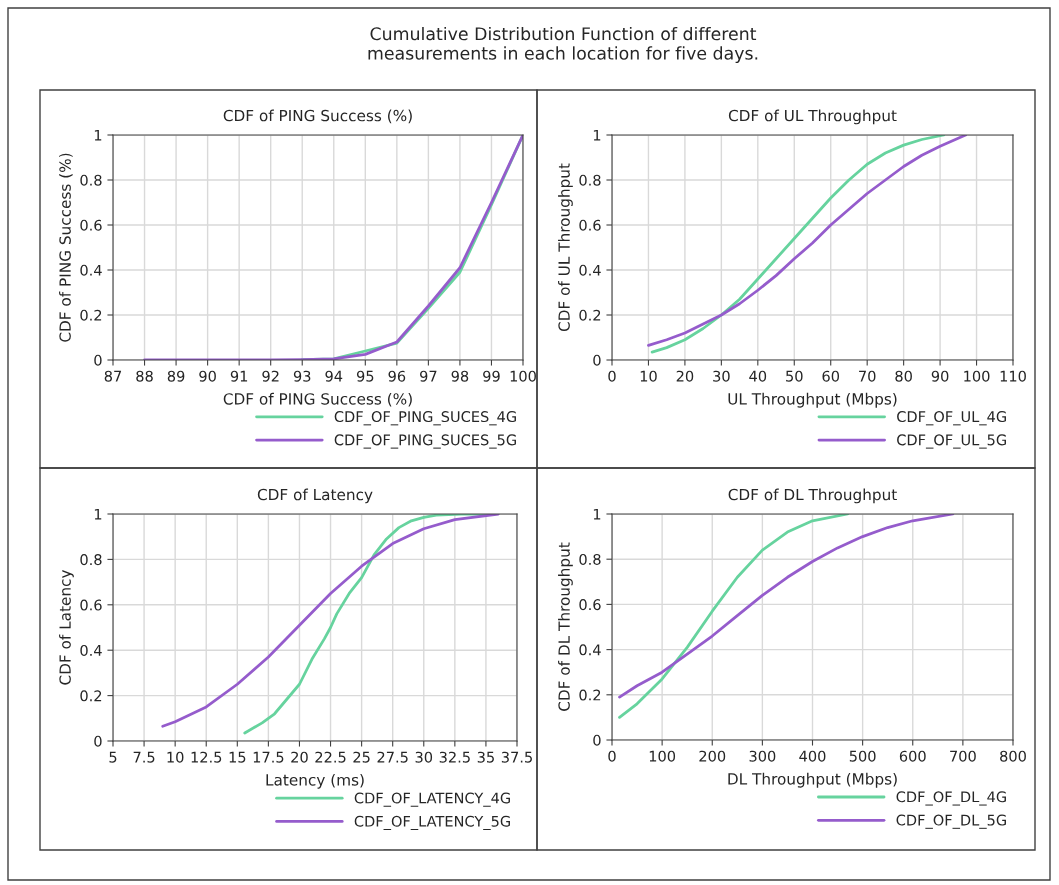 Image resolution: width=1059 pixels, height=885 pixels. What do you see at coordinates (862, 756) in the screenshot?
I see `x-tick-label: 500` at bounding box center [862, 756].